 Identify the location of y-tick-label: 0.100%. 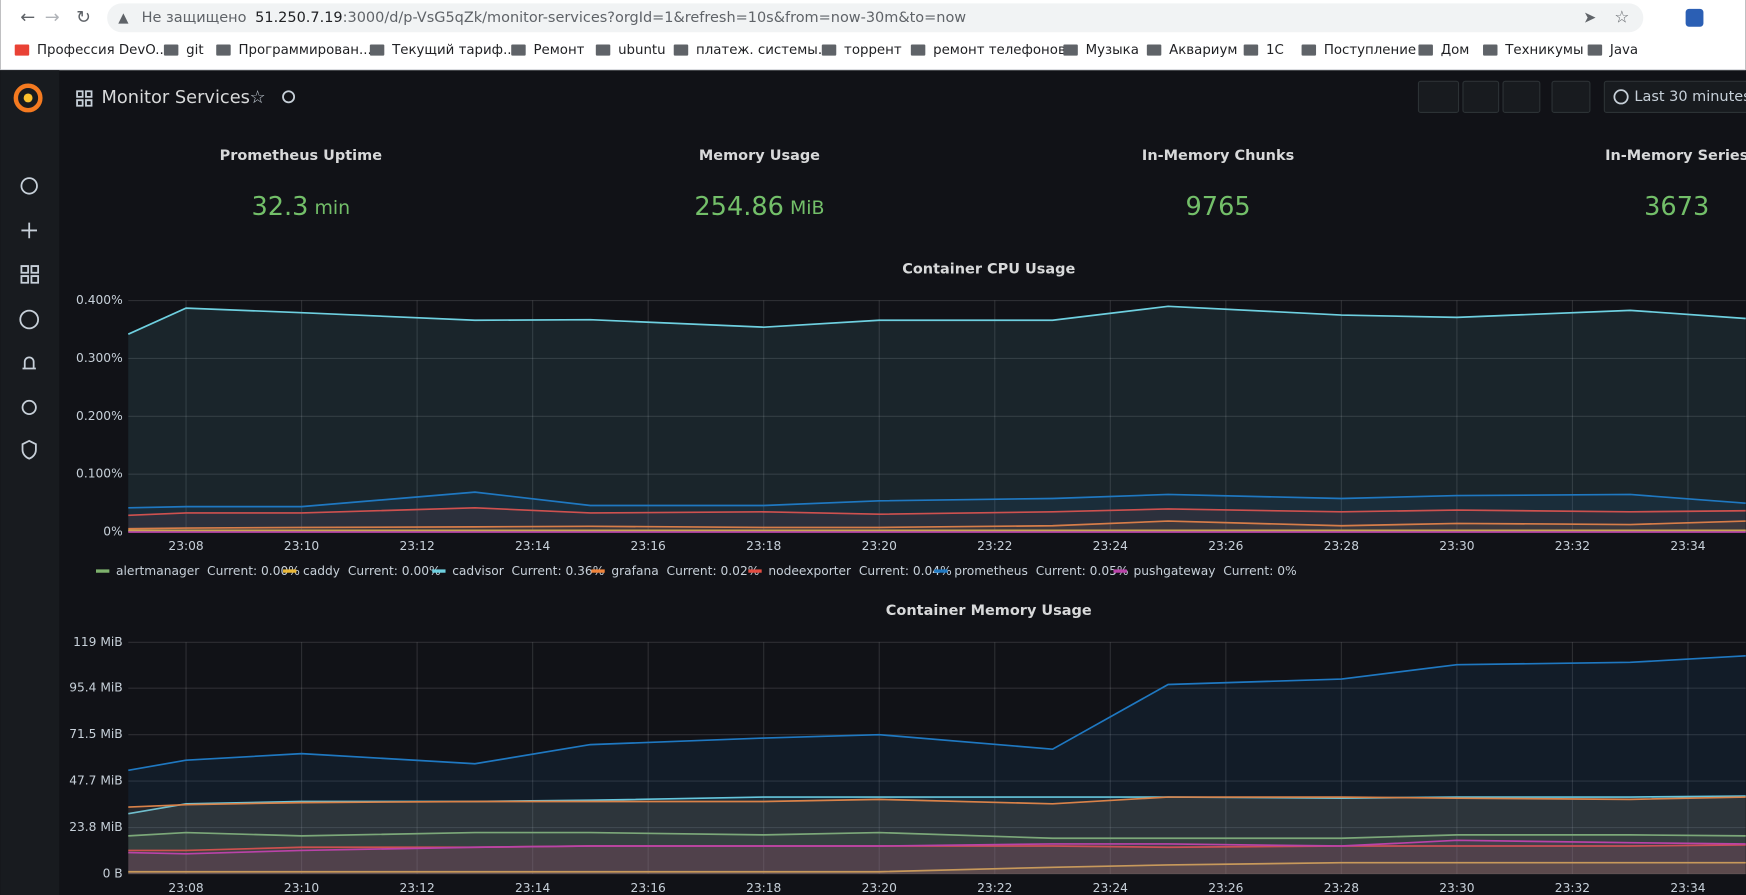
(99, 474).